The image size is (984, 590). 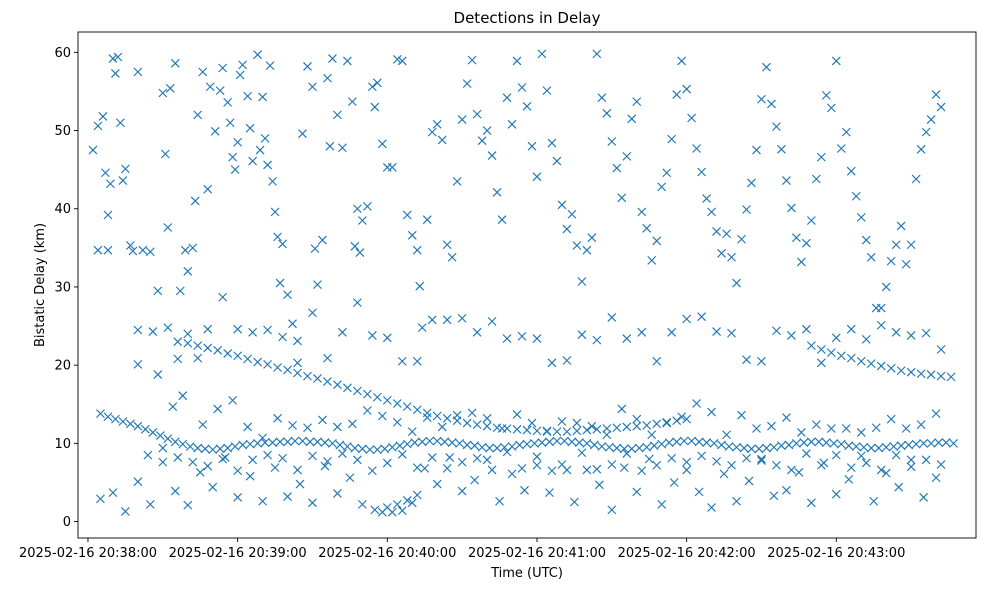 I want to click on x-tick-label: 2025-02-16 20:40:00, so click(x=387, y=553).